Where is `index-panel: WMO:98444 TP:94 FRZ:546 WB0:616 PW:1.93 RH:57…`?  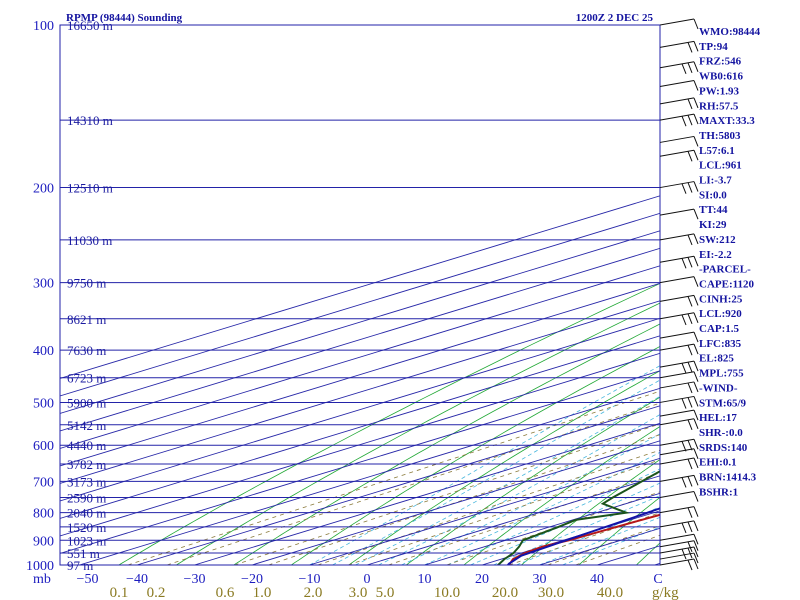 index-panel: WMO:98444 TP:94 FRZ:546 WB0:616 PW:1.93 RH:57… is located at coordinates (730, 262).